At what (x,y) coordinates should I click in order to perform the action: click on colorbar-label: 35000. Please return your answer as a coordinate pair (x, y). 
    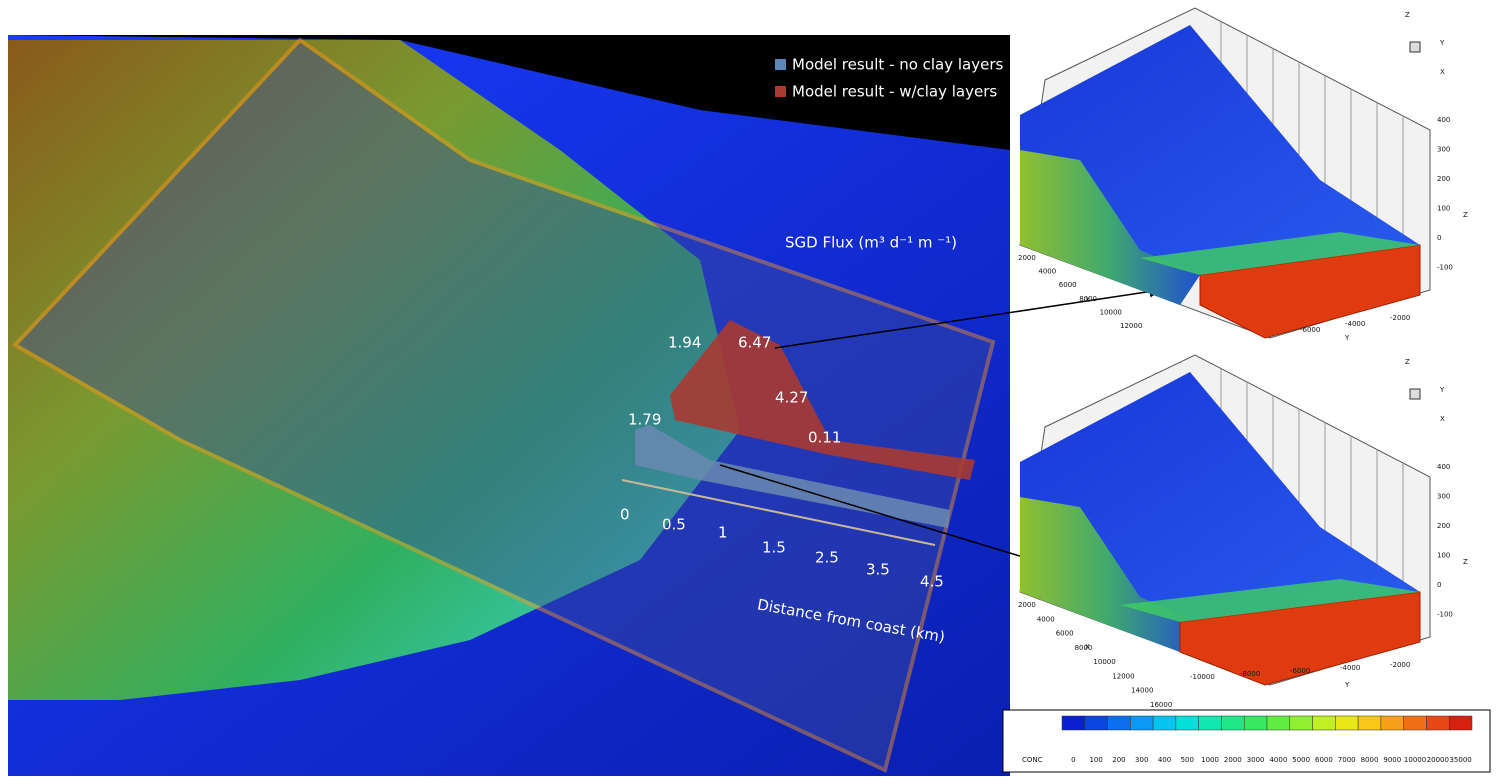
    Looking at the image, I should click on (1460, 760).